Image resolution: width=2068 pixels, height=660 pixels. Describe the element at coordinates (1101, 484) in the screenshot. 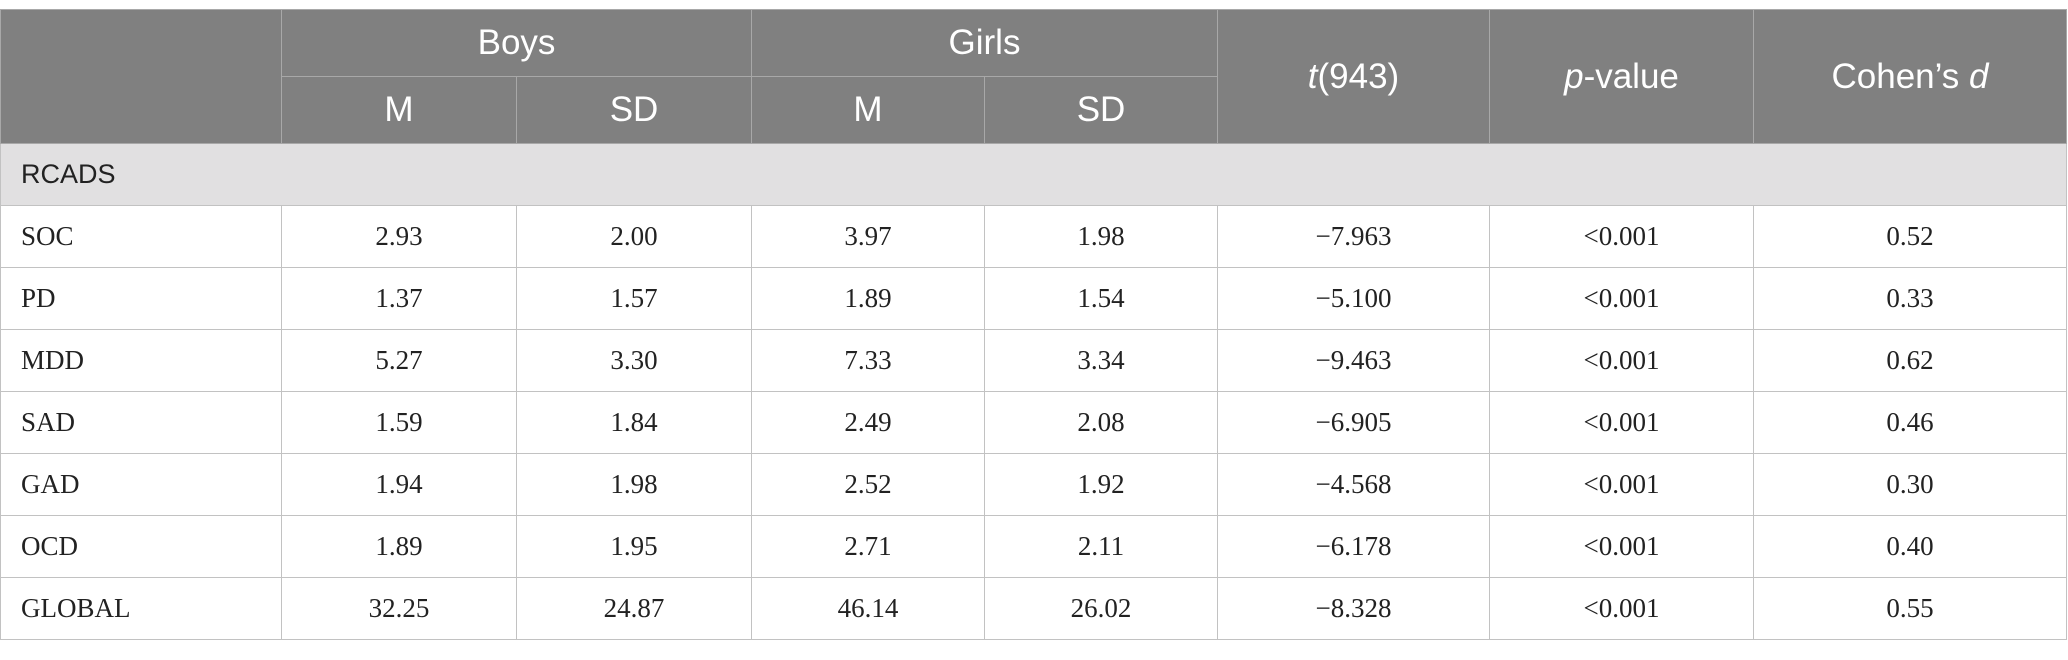

I see `cell-girls-sd: 1.92` at that location.